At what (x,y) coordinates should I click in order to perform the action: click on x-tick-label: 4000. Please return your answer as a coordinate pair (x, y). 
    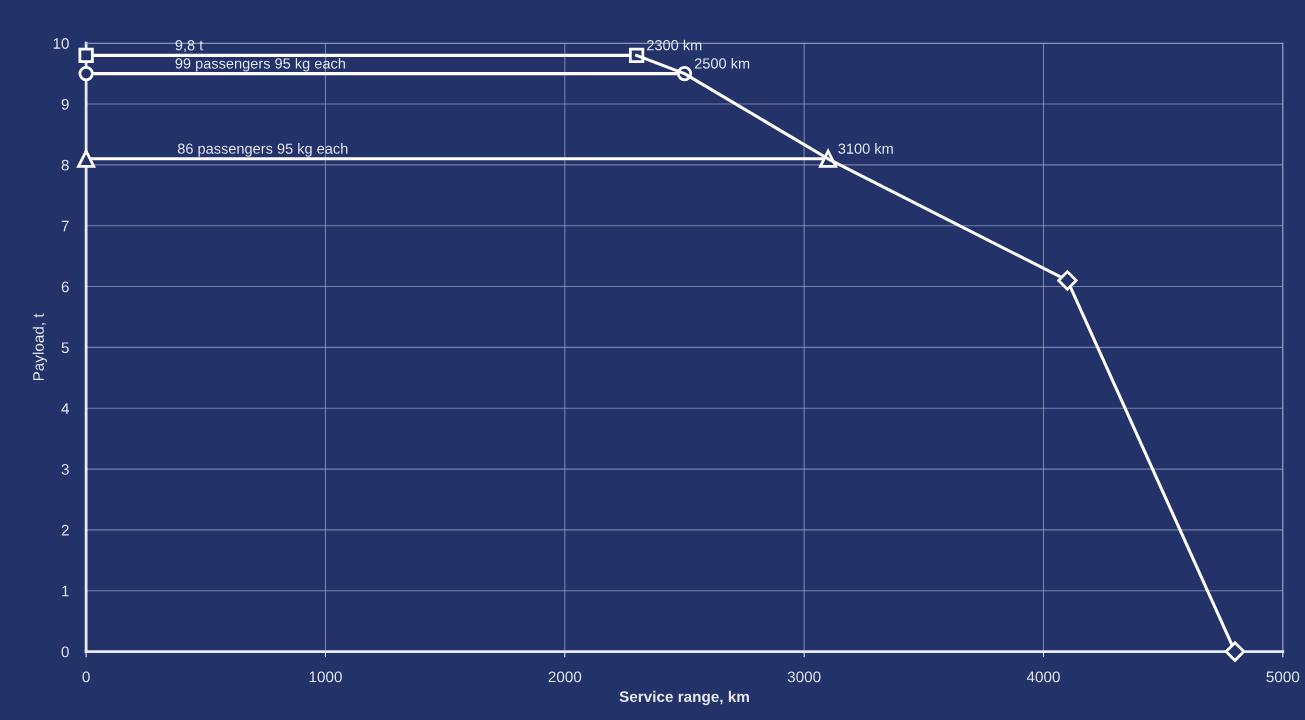
    Looking at the image, I should click on (1043, 677).